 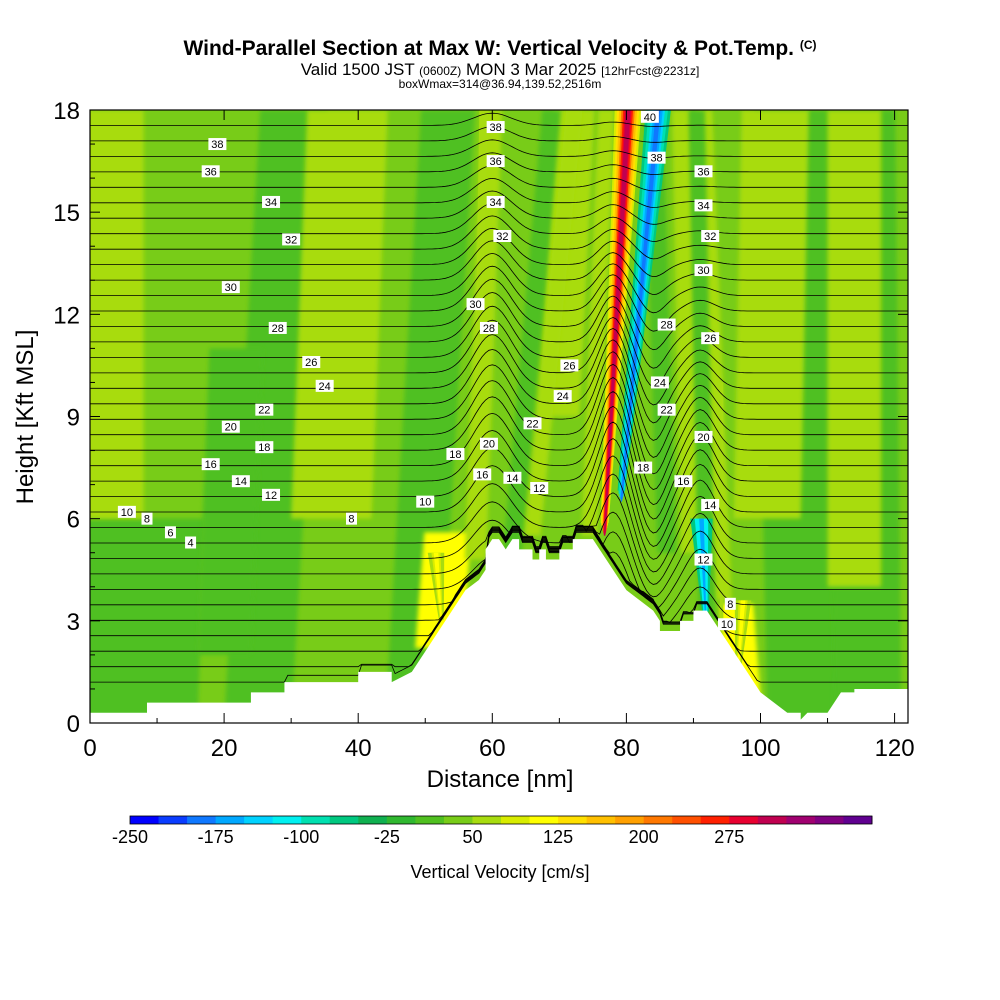 I want to click on y-axis-label: Height [Kft MSL], so click(x=25, y=417).